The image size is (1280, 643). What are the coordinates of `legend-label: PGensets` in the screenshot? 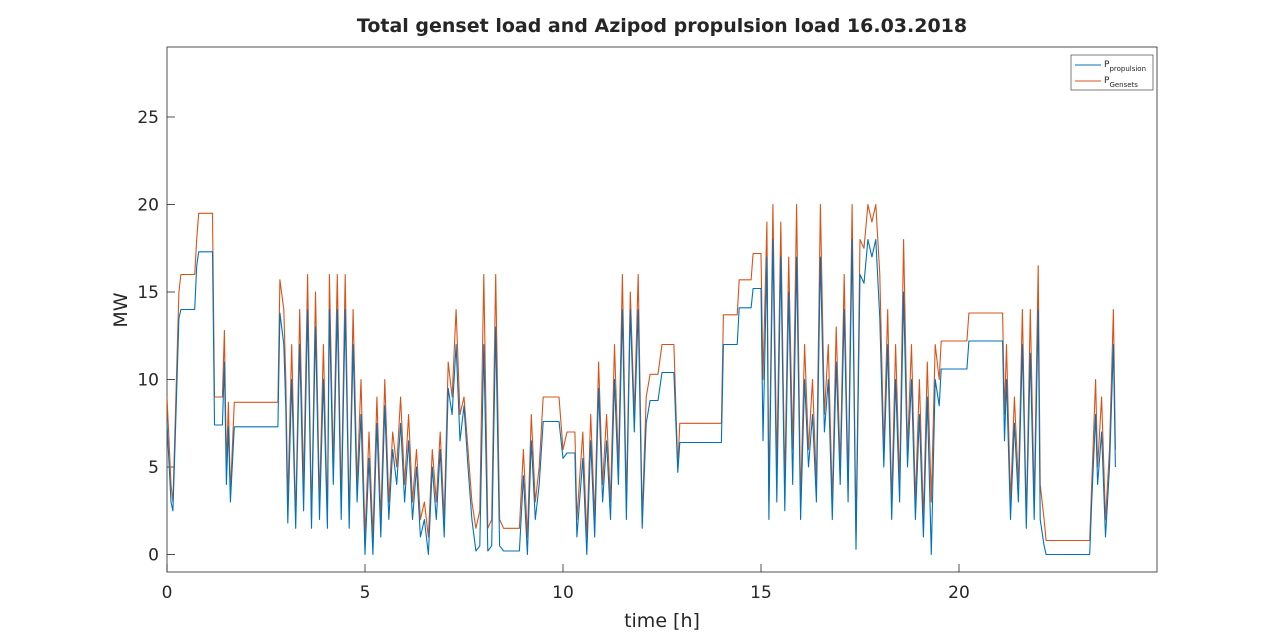 It's located at (1121, 82).